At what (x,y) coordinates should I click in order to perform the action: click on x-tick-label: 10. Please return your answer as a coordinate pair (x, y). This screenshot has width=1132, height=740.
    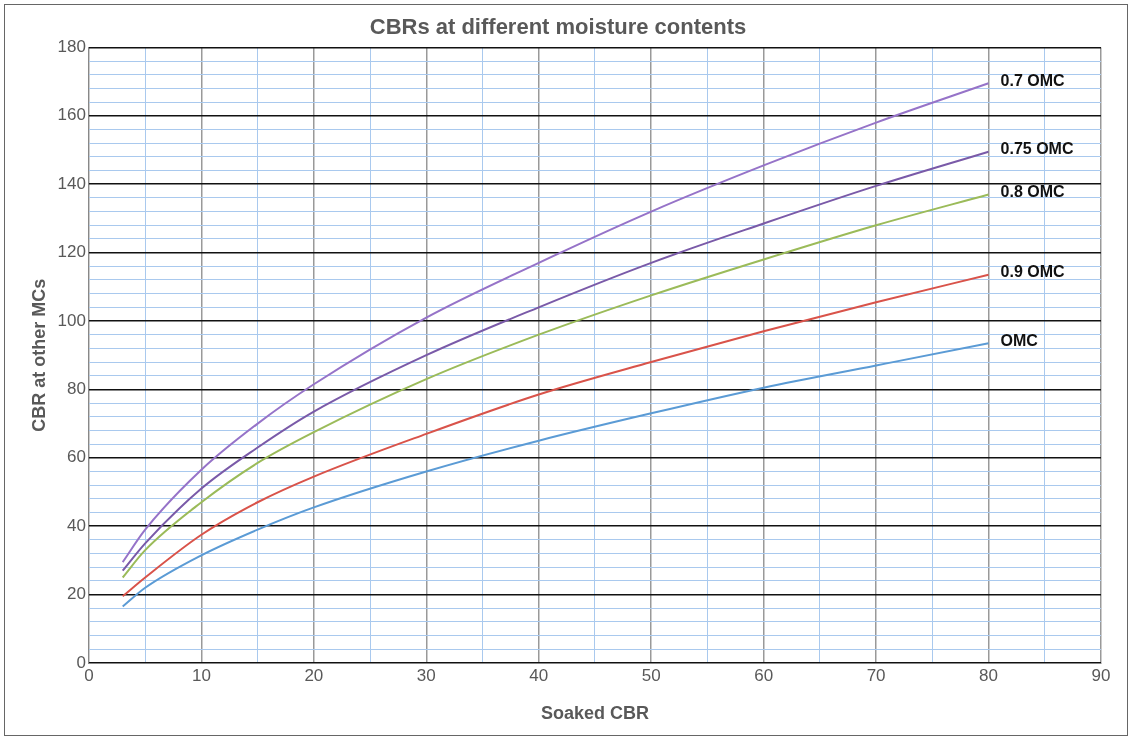
    Looking at the image, I should click on (201, 675).